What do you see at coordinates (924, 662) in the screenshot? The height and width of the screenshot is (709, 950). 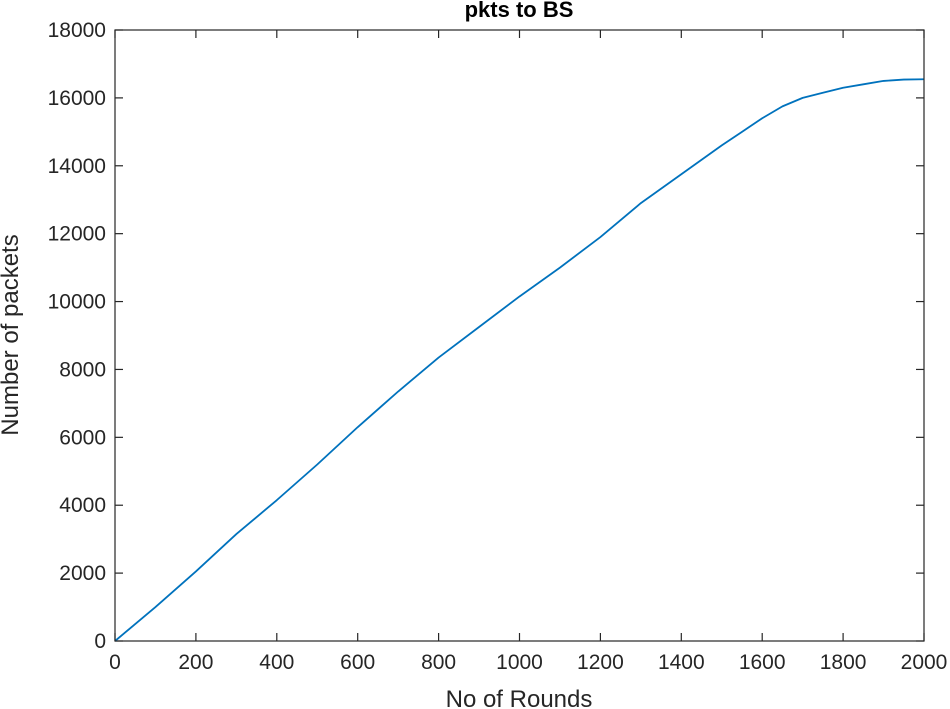 I see `x-tick-label: 2000` at bounding box center [924, 662].